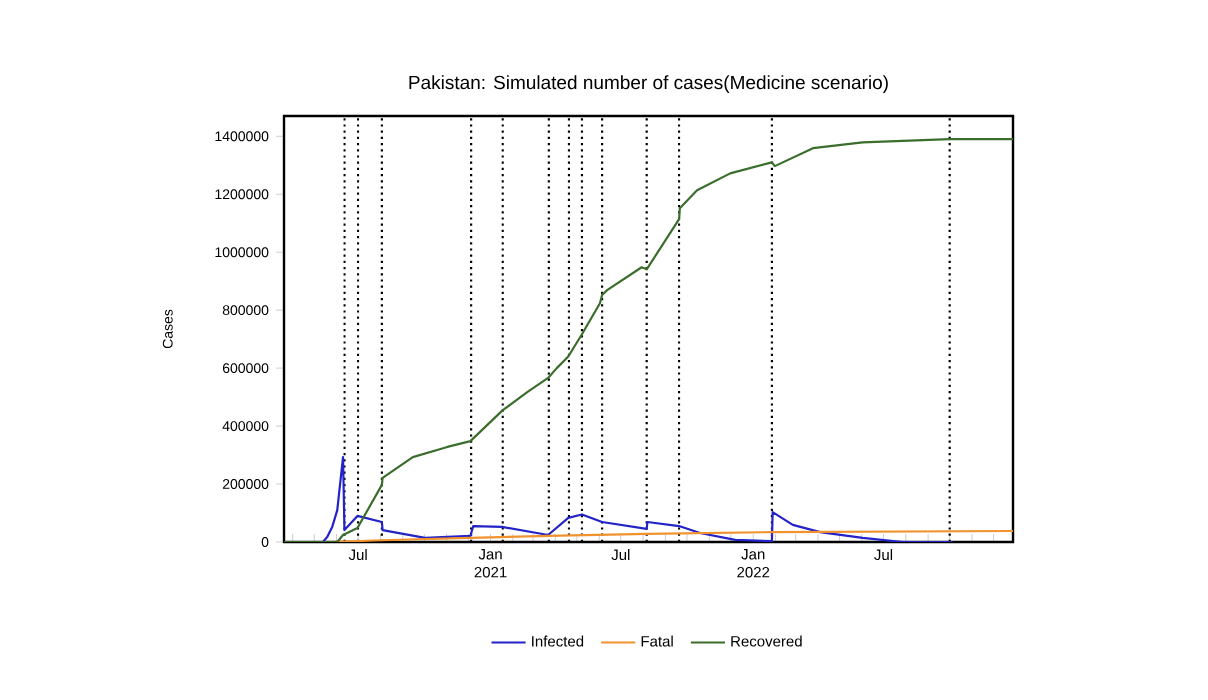 The image size is (1208, 700). Describe the element at coordinates (242, 136) in the screenshot. I see `y-tick-label: 1400000` at that location.